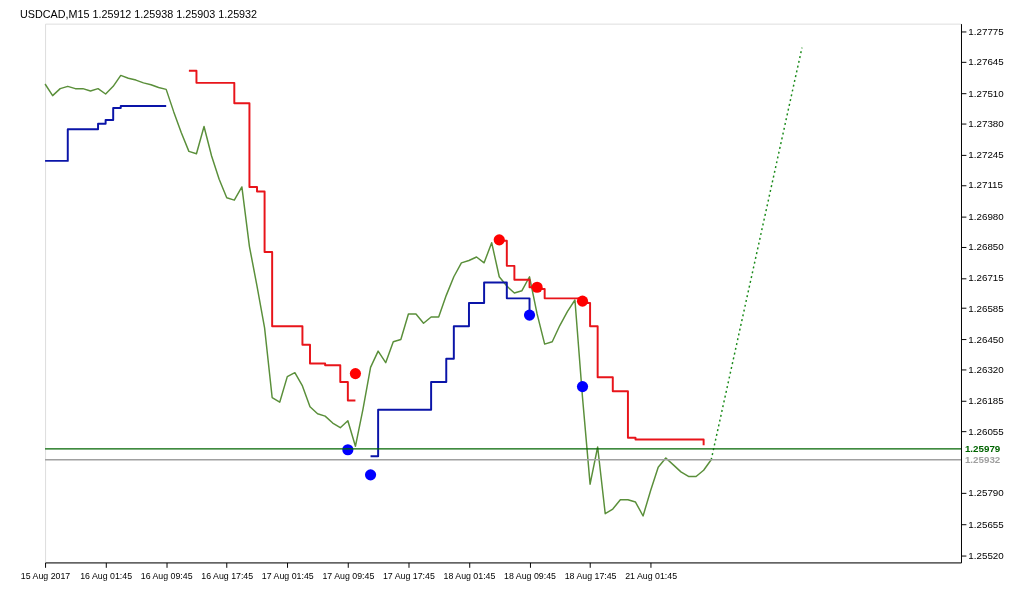  I want to click on y-tick-label: 1.26715, so click(986, 278).